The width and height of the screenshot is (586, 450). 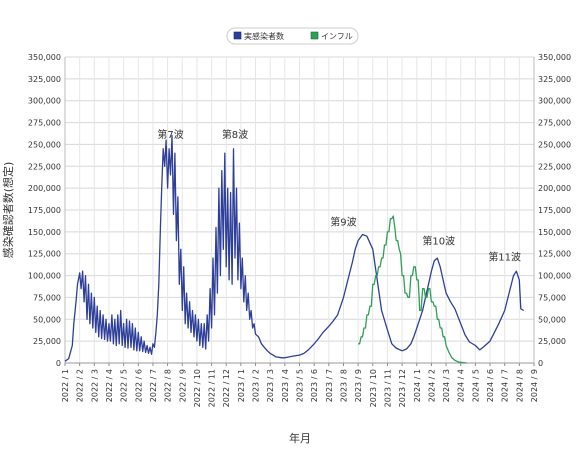 I want to click on y-tick-right: 275,000, so click(x=554, y=123).